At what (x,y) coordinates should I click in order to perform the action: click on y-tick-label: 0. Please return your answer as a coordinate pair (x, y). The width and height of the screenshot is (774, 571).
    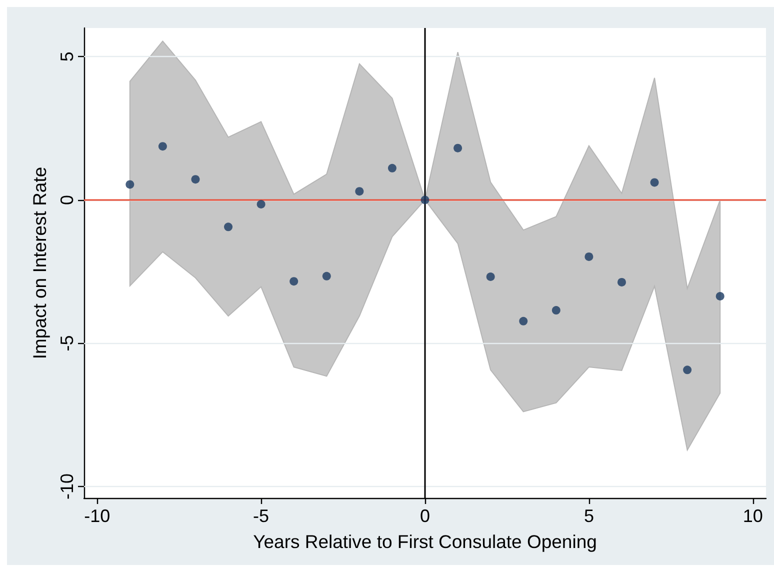
    Looking at the image, I should click on (67, 199).